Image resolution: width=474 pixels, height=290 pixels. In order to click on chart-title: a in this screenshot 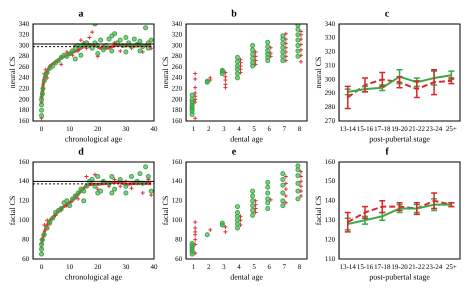, I will do `click(81, 14)`.